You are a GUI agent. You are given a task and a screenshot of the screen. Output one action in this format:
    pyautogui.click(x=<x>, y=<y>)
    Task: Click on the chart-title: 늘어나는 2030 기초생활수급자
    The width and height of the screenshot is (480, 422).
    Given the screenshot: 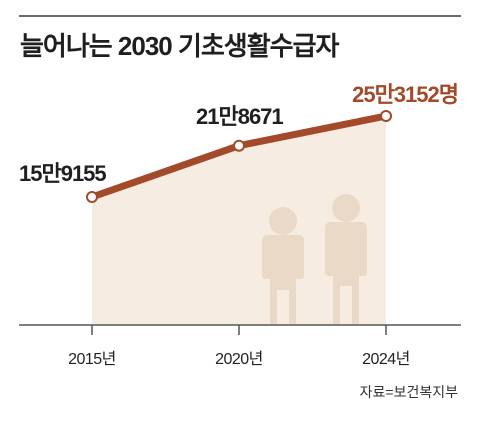 What is the action you would take?
    pyautogui.click(x=179, y=46)
    